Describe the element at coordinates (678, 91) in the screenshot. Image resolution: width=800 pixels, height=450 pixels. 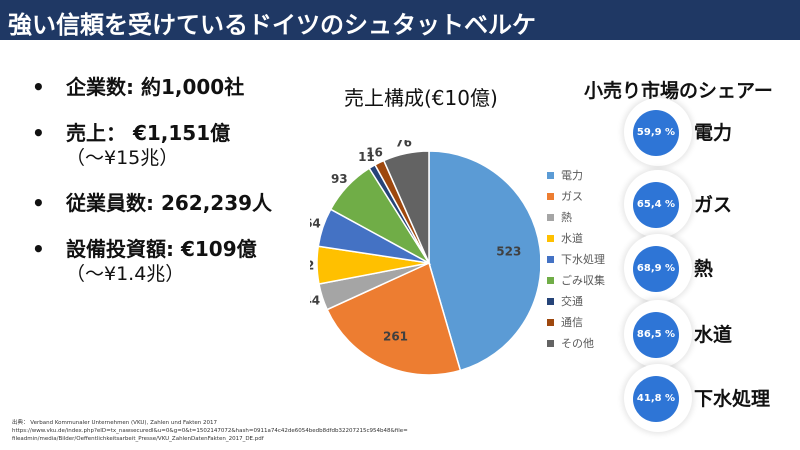
I see `market-share-title: 小売り市場のシェアー` at that location.